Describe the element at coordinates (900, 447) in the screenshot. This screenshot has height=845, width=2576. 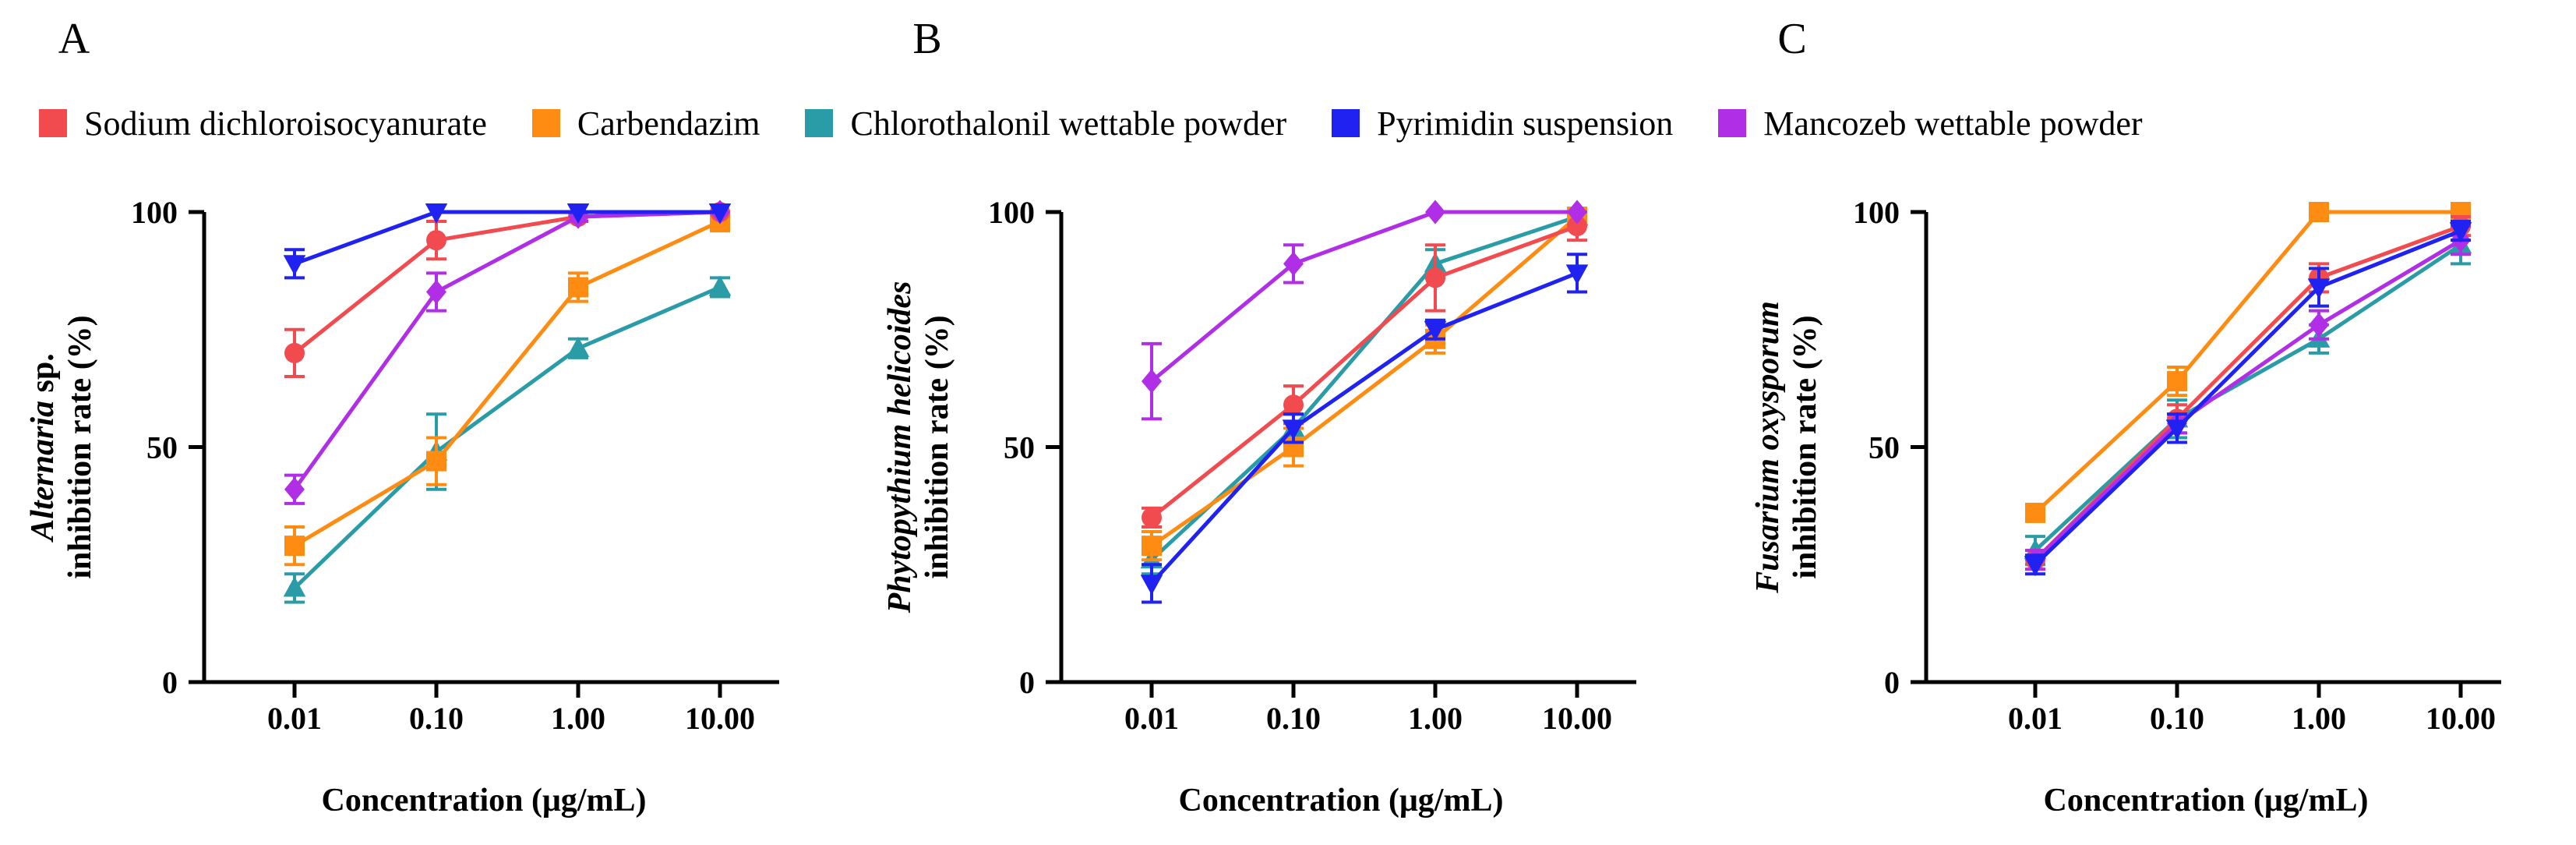
I see `y-axis-title-line1: Phytopythium helicoides` at that location.